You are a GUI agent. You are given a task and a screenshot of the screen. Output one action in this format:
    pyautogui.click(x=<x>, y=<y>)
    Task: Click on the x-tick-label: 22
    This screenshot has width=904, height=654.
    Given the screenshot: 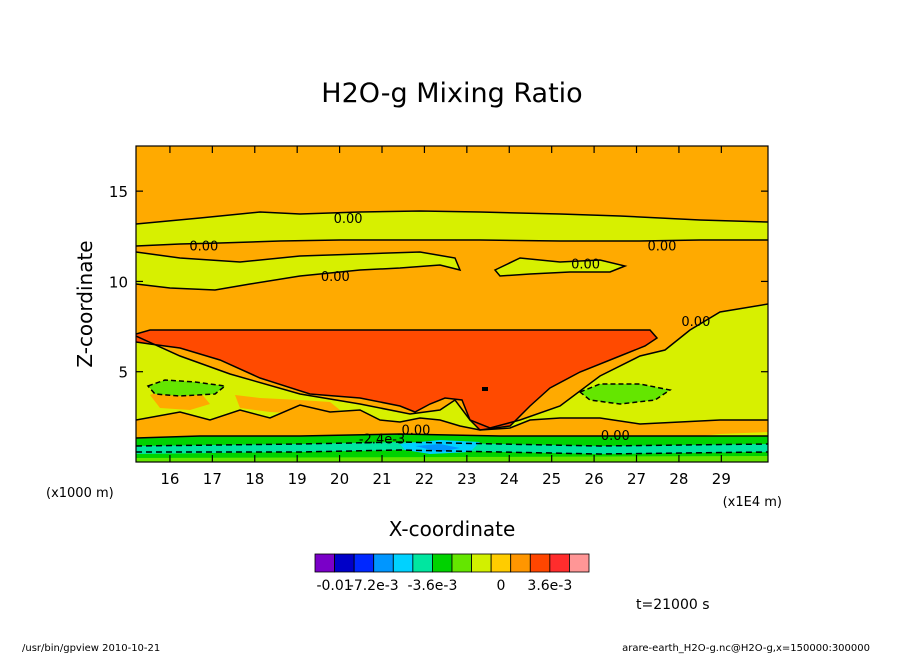 What is the action you would take?
    pyautogui.click(x=424, y=479)
    